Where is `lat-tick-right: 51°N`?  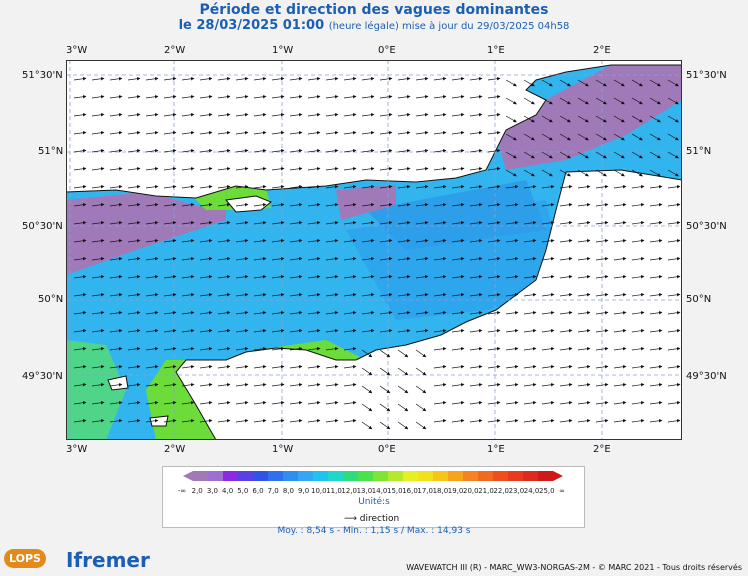
lat-tick-right: 51°N is located at coordinates (699, 151).